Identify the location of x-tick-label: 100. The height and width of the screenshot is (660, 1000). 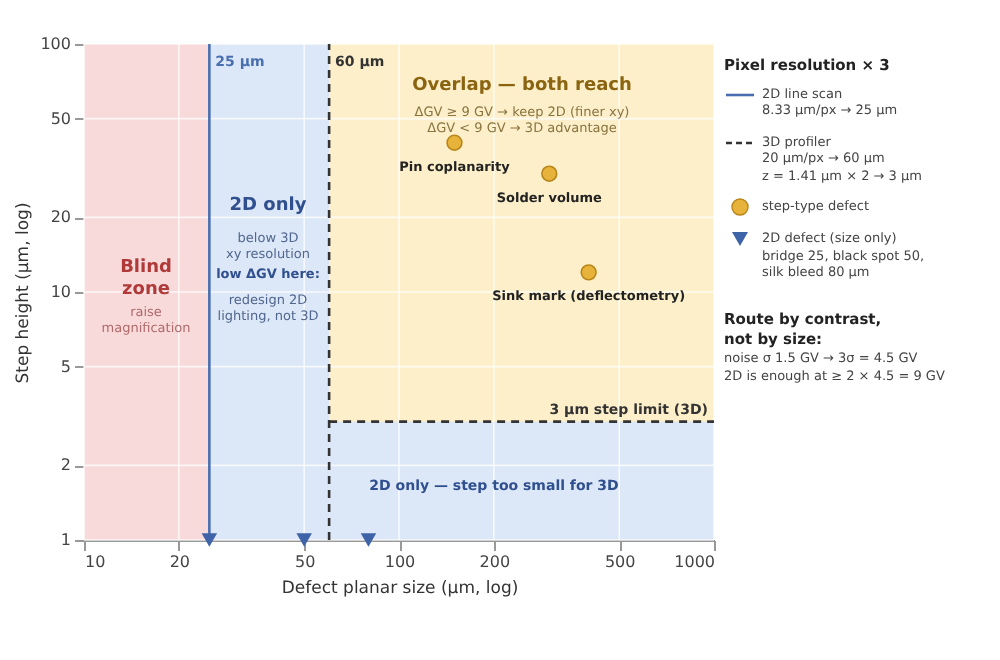
(400, 562).